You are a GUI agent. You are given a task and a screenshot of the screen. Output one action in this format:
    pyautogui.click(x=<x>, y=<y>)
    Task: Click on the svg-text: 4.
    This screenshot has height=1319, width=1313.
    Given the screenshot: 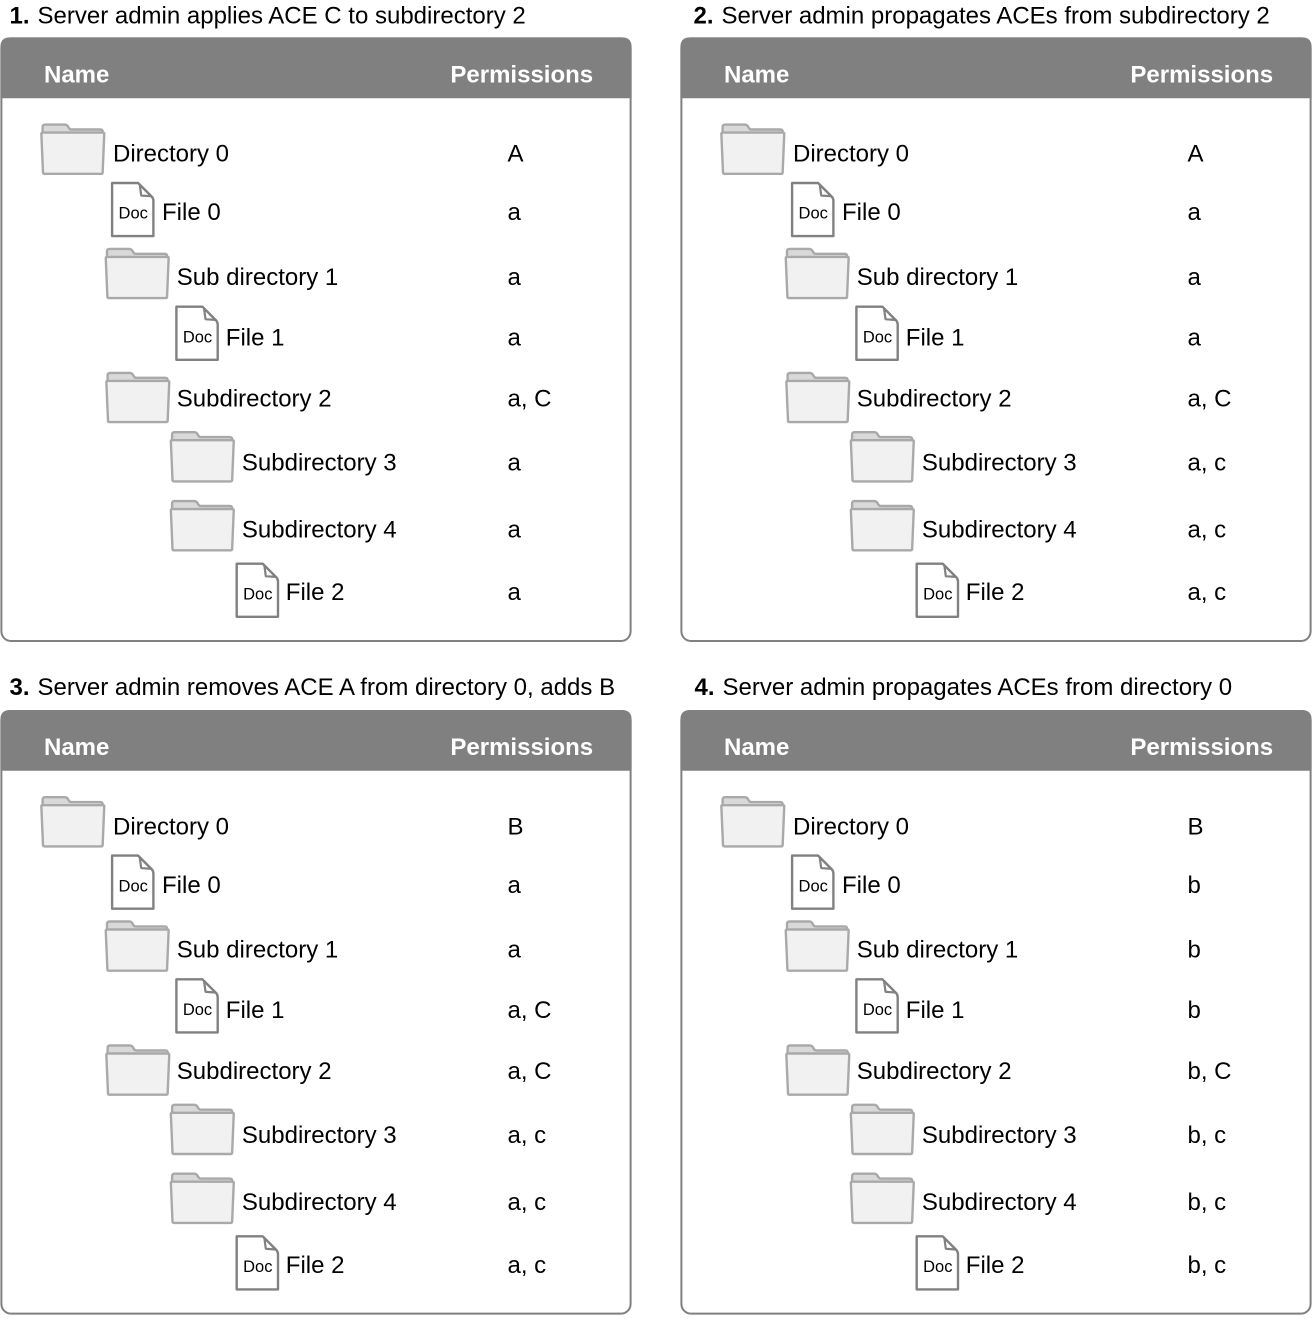 What is the action you would take?
    pyautogui.click(x=705, y=687)
    